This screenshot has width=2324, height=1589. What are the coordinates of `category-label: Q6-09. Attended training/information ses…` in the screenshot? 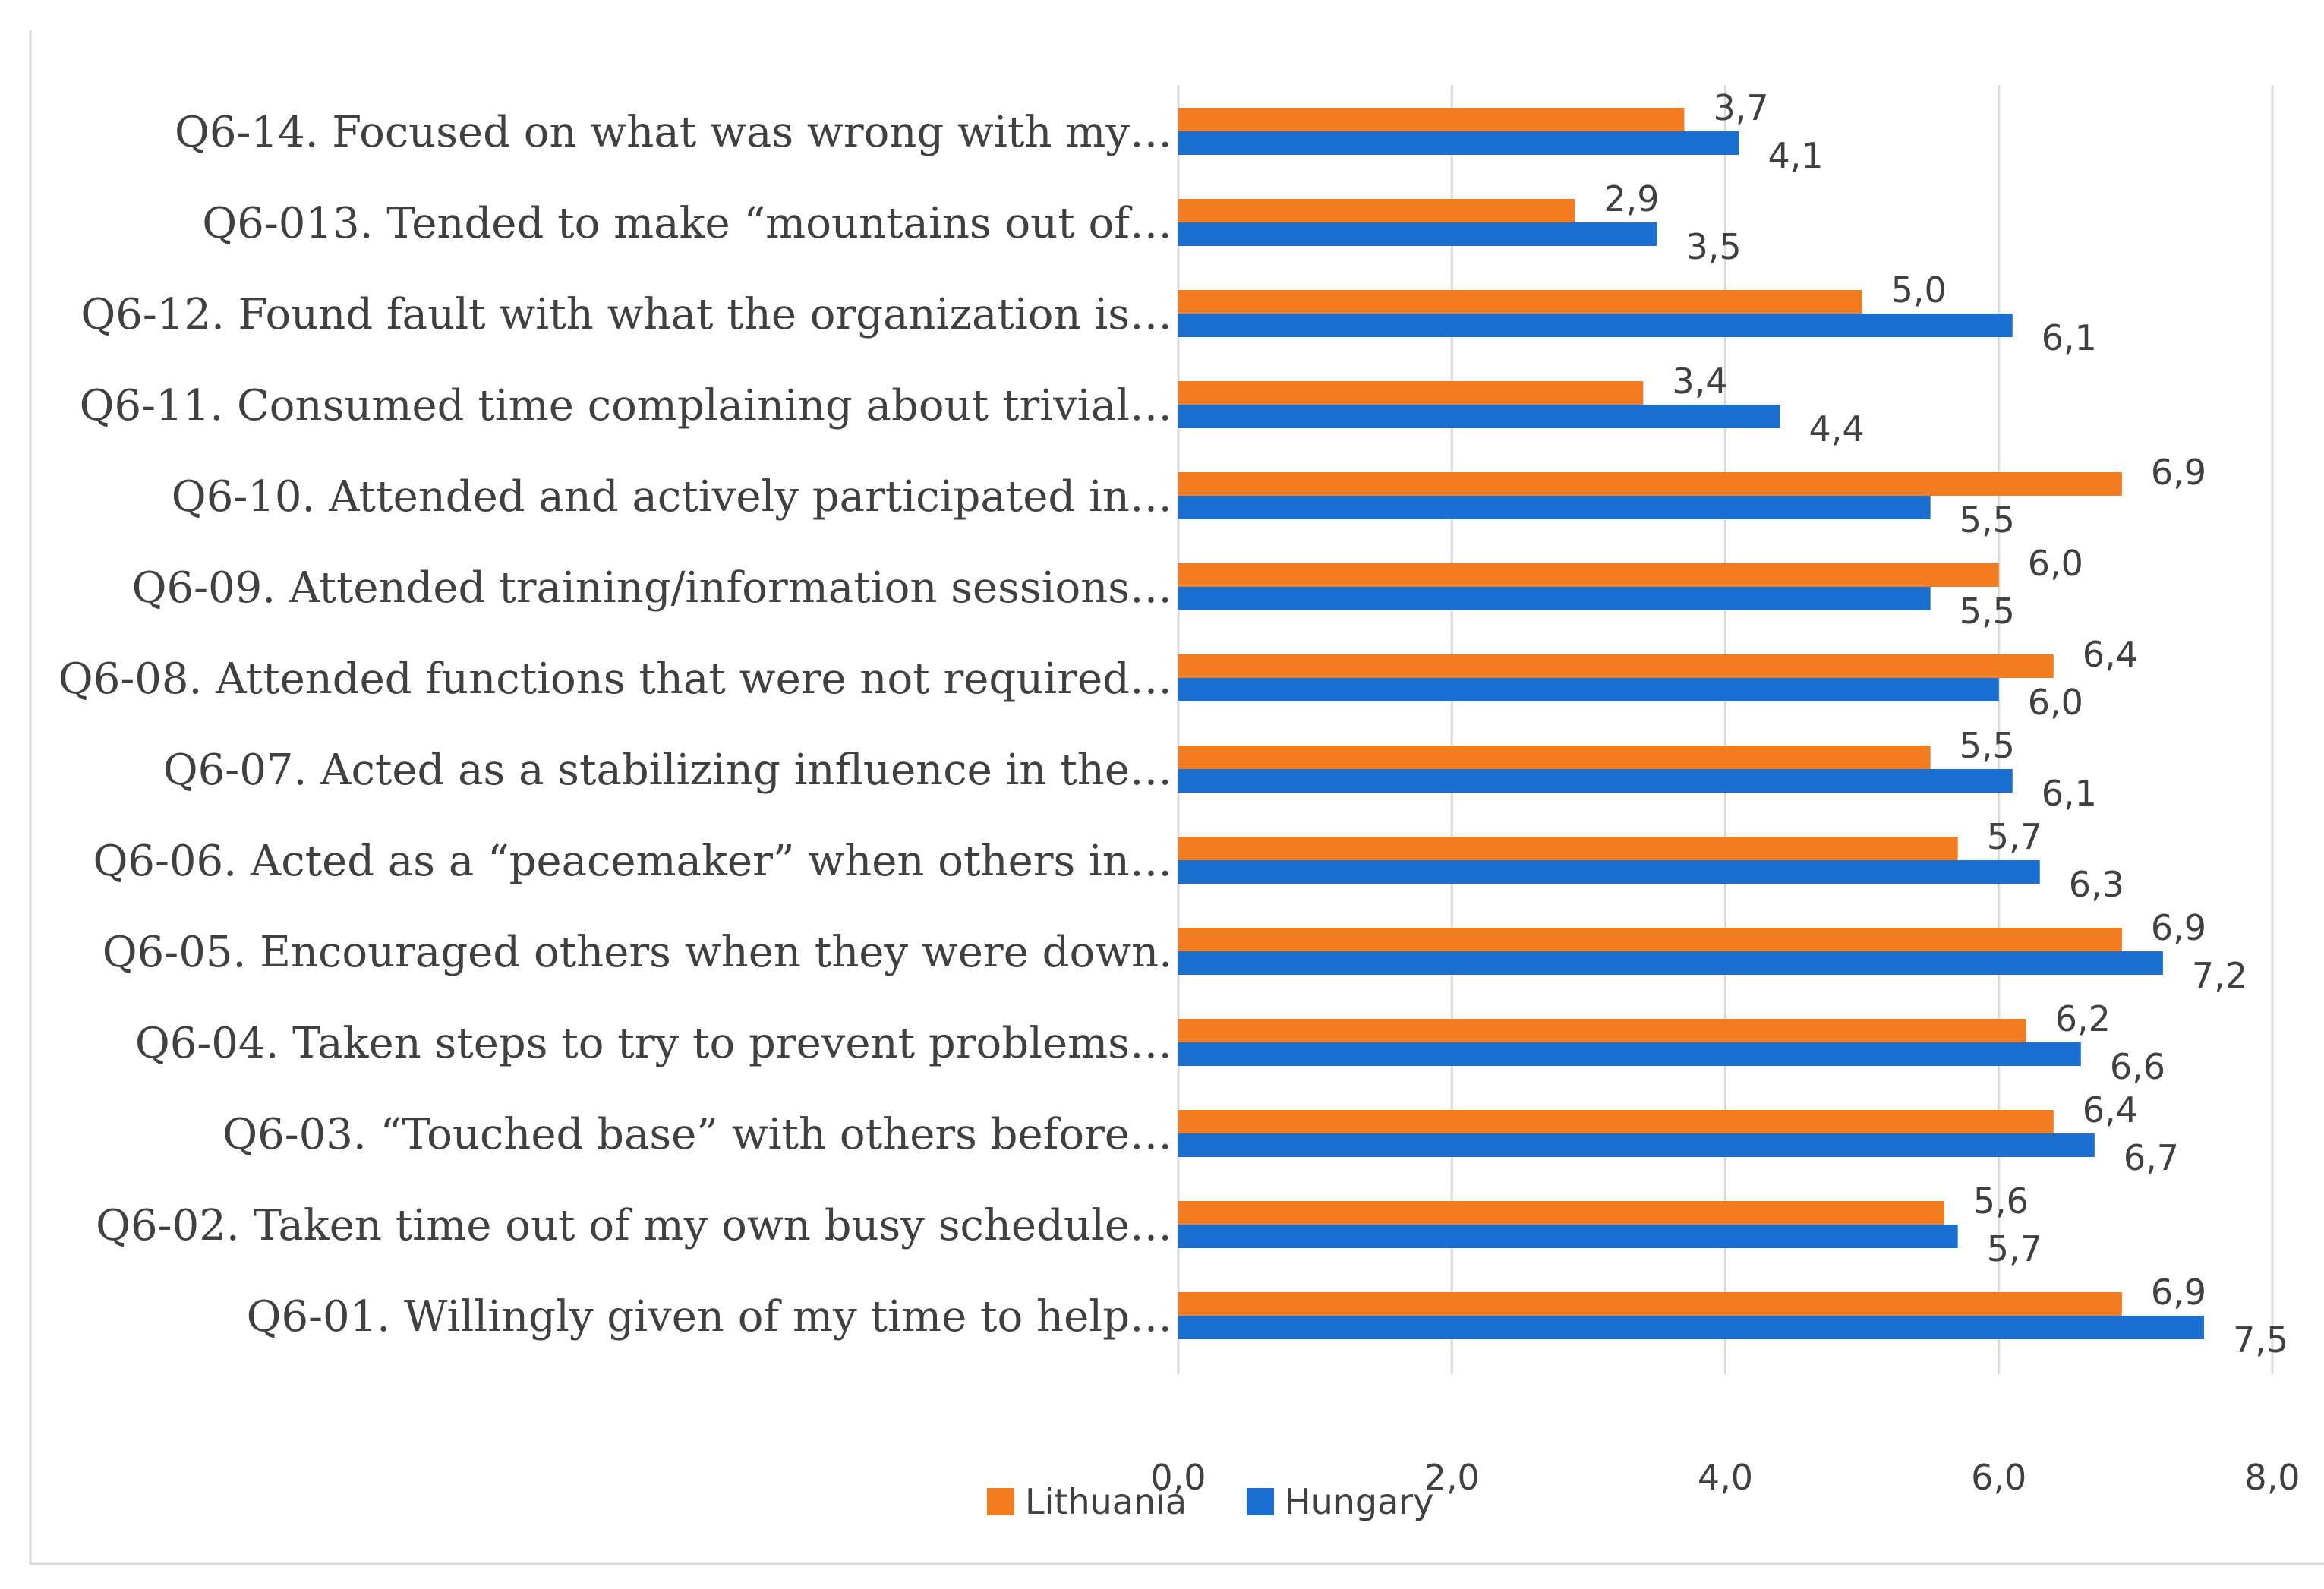 It's located at (652, 588).